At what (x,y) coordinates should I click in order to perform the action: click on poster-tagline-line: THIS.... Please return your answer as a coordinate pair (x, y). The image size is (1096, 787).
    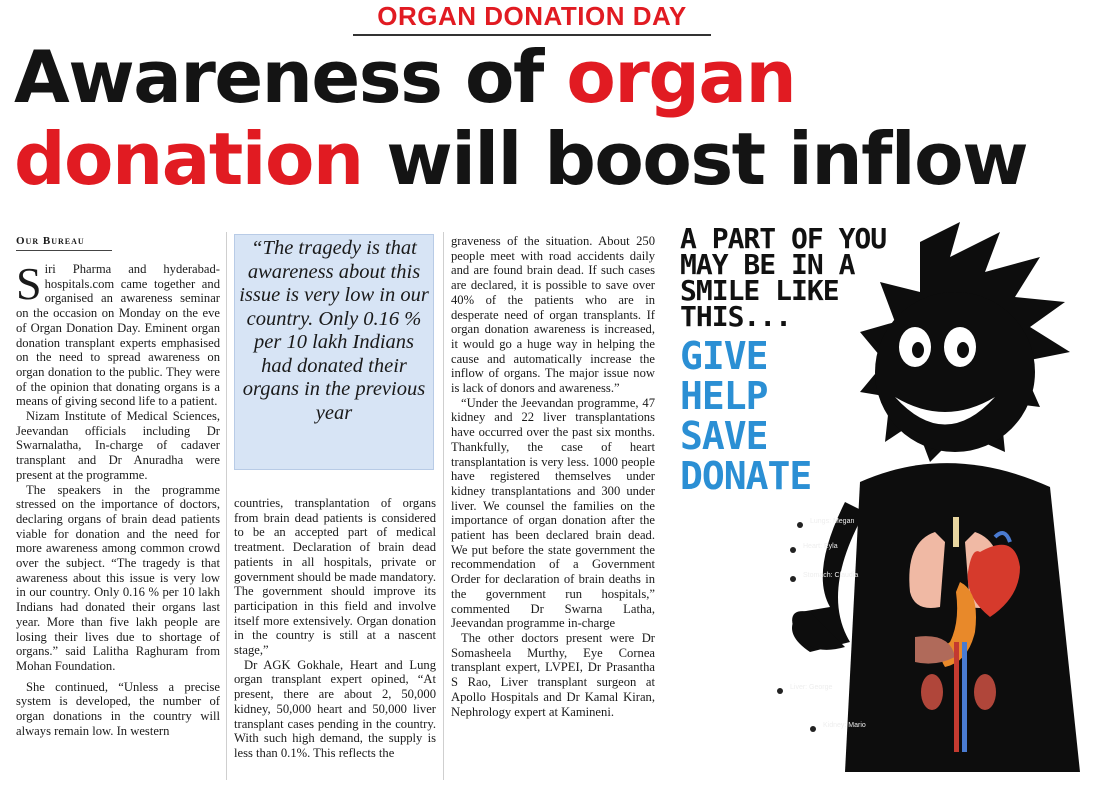
    Looking at the image, I should click on (736, 316).